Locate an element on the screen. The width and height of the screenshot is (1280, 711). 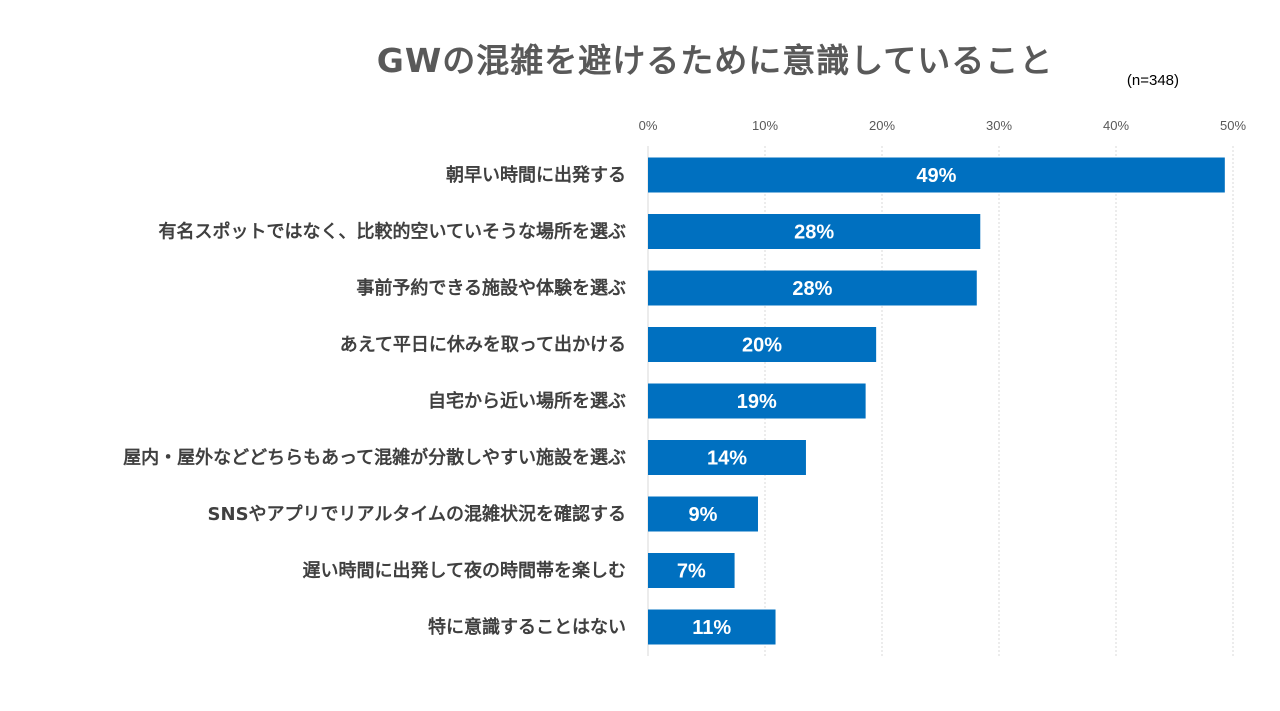
category-label-9: 特に意識することはない is located at coordinates (527, 627).